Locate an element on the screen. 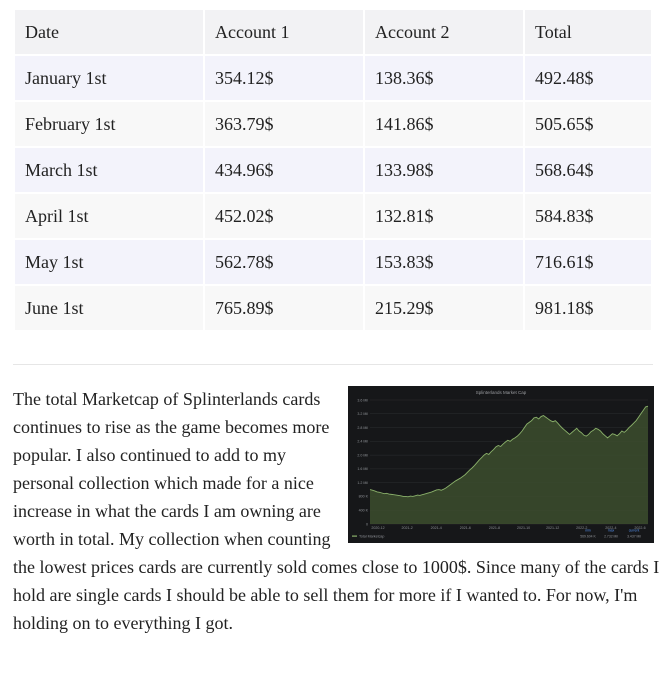 This screenshot has width=661, height=678. table-row: May 1st 562.78$ 153.83$ 716.61$ is located at coordinates (333, 262).